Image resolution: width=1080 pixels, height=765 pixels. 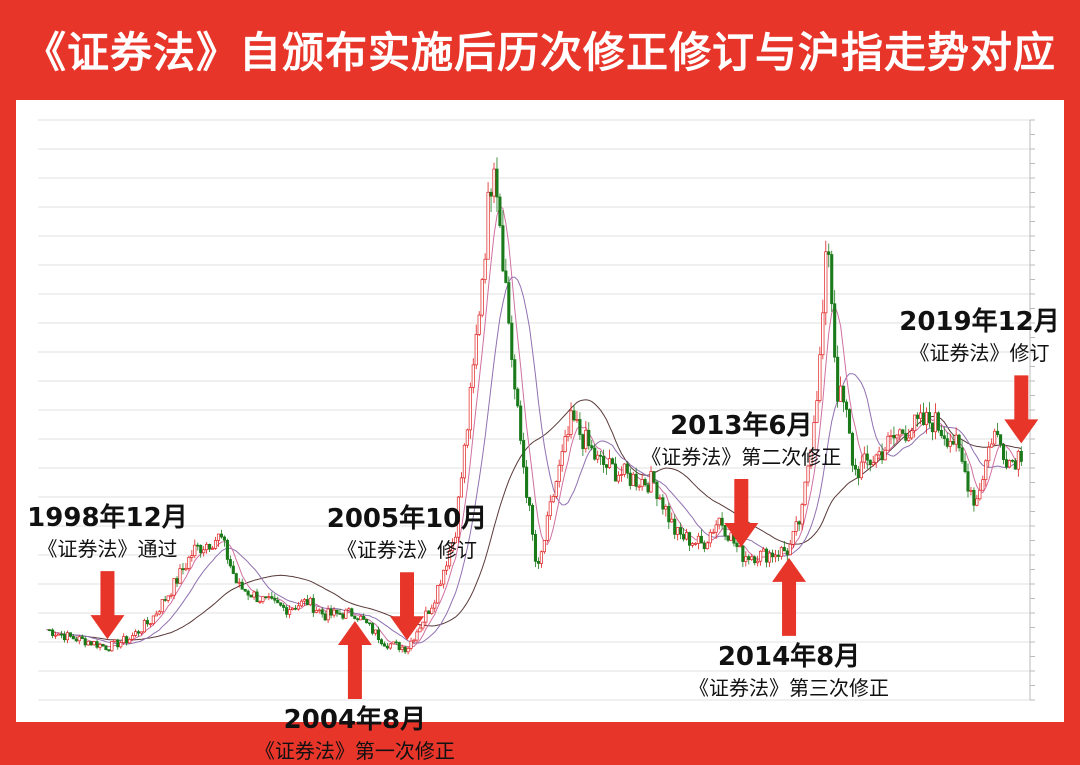 I want to click on annotation-arrow-up, so click(x=354, y=660).